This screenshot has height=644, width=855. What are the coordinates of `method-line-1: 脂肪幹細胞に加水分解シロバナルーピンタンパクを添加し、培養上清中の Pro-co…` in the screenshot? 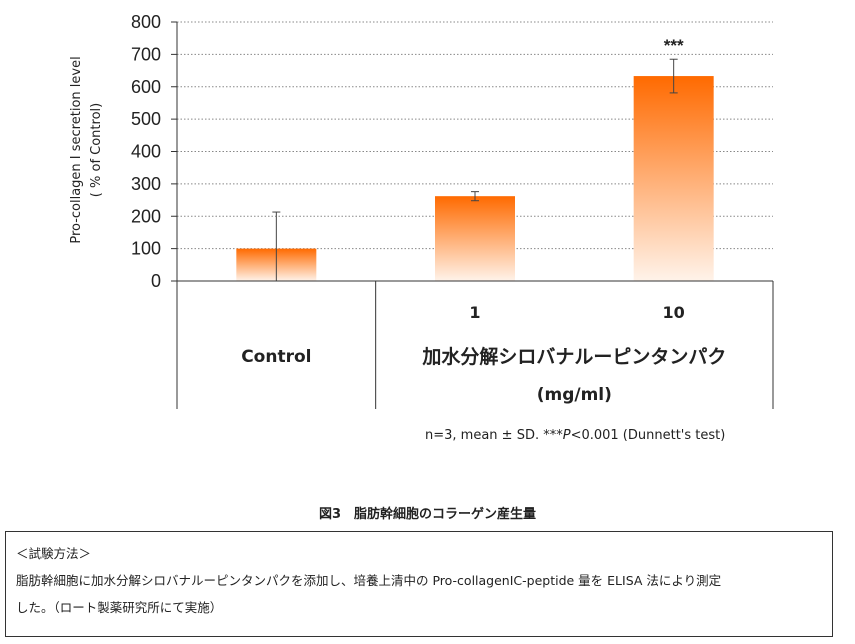 It's located at (369, 580).